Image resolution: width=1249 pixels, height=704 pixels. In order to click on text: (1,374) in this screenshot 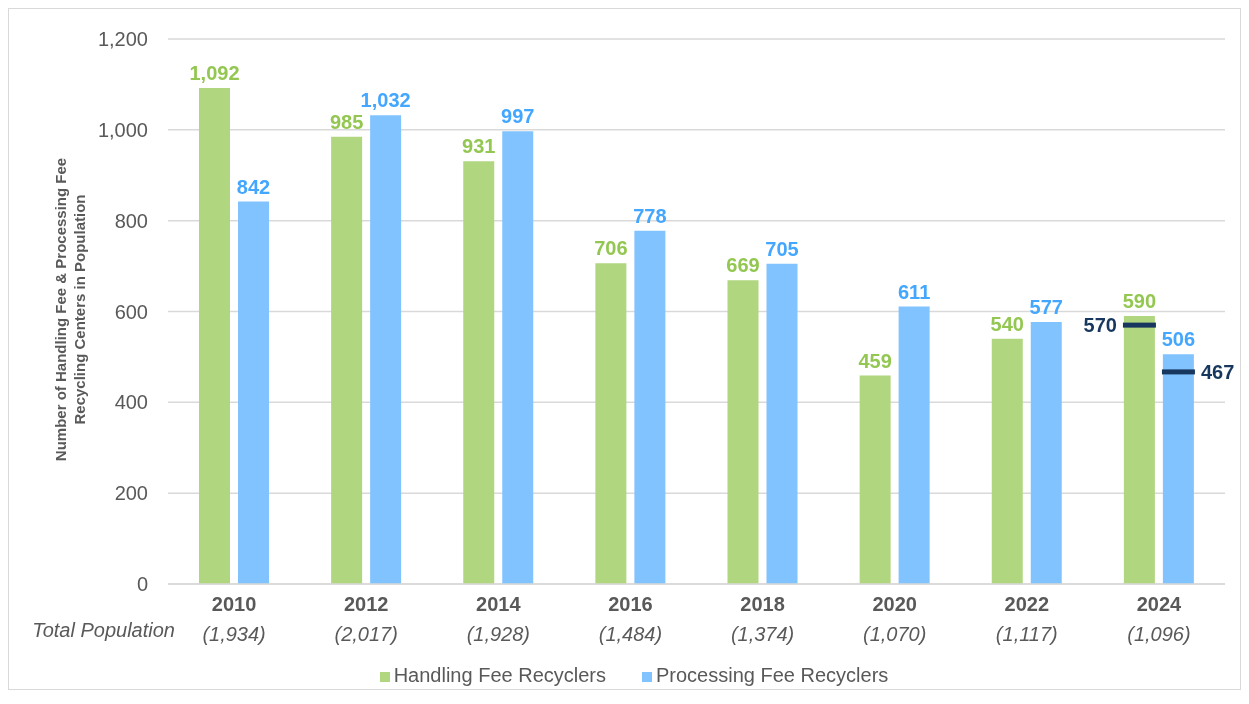, I will do `click(762, 634)`.